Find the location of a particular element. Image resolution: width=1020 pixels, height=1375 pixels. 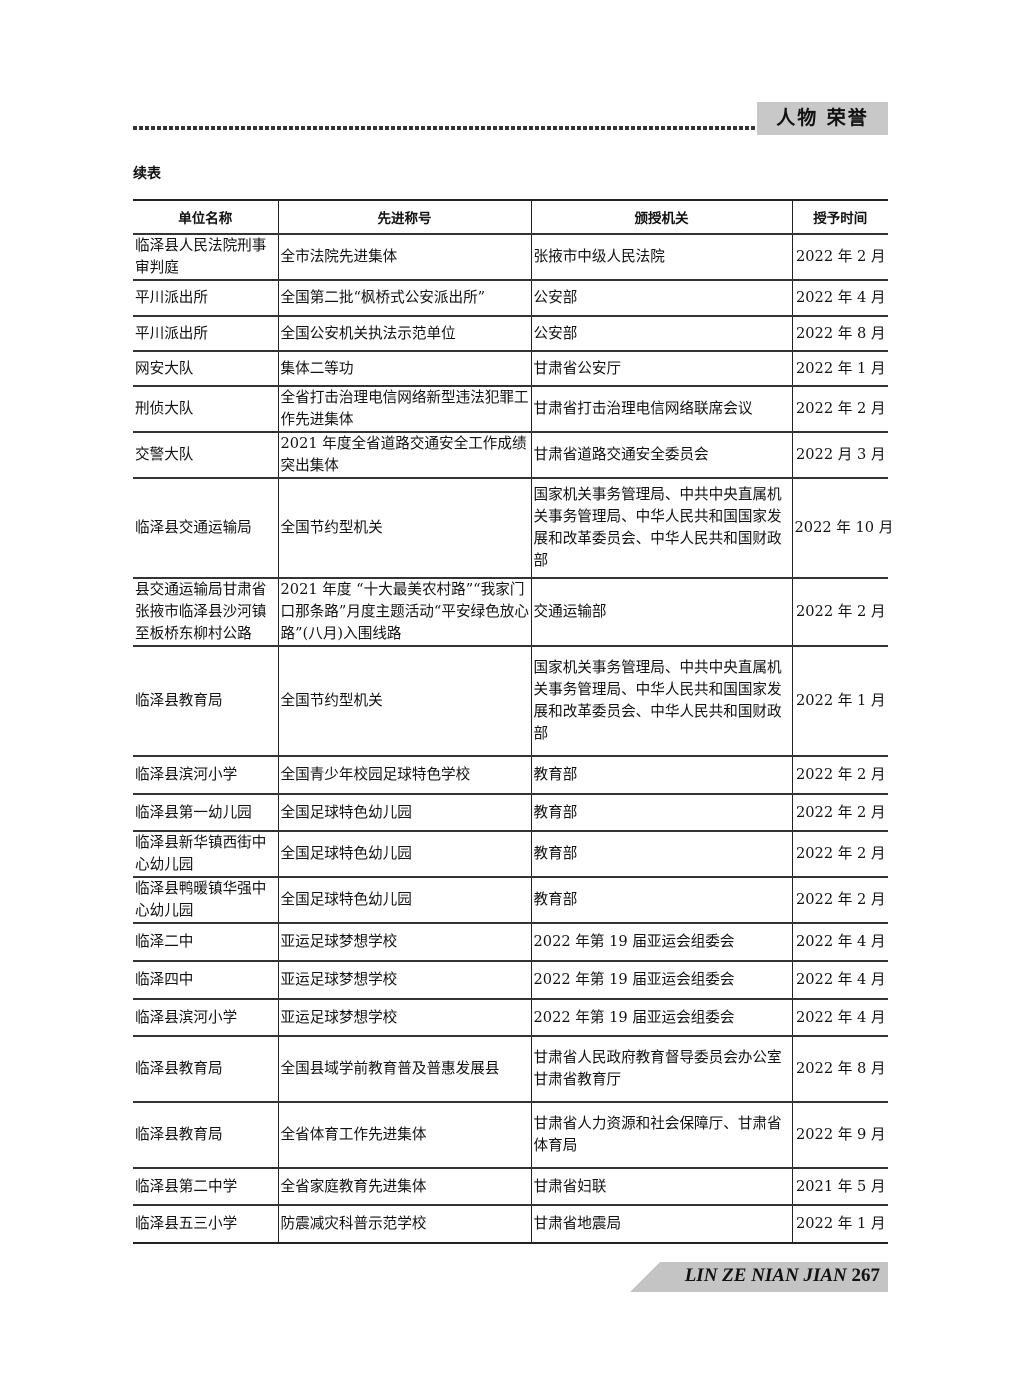

column-header-unit: 单位名称 is located at coordinates (205, 219).